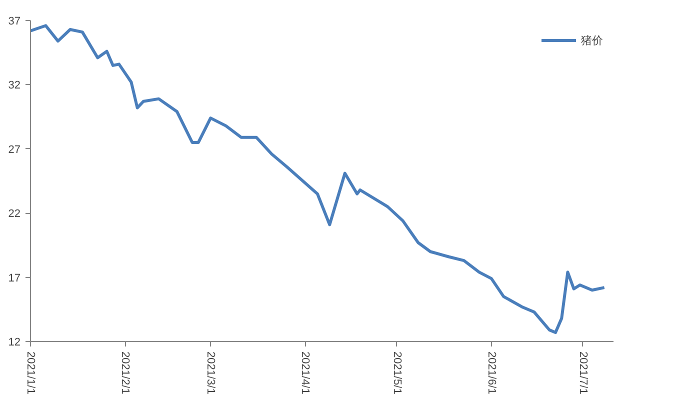  Describe the element at coordinates (14, 342) in the screenshot. I see `y-tick-label: 12` at that location.